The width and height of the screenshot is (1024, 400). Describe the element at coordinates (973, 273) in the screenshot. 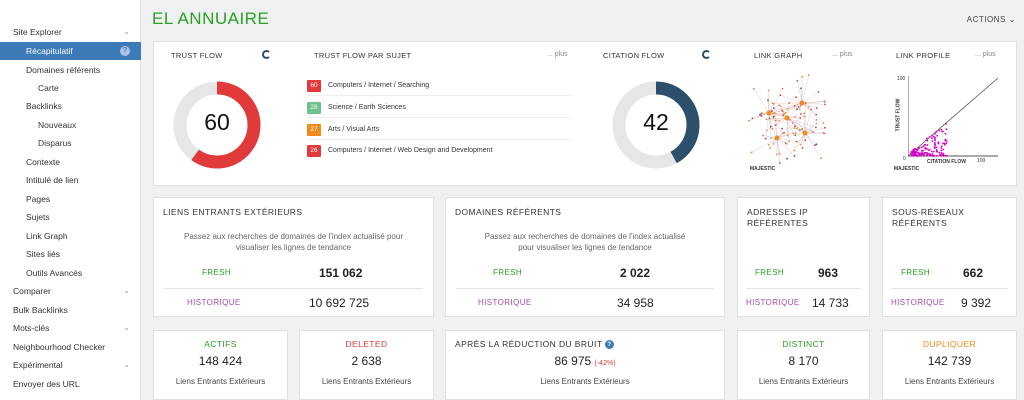

I see `fresh-value: 662` at that location.